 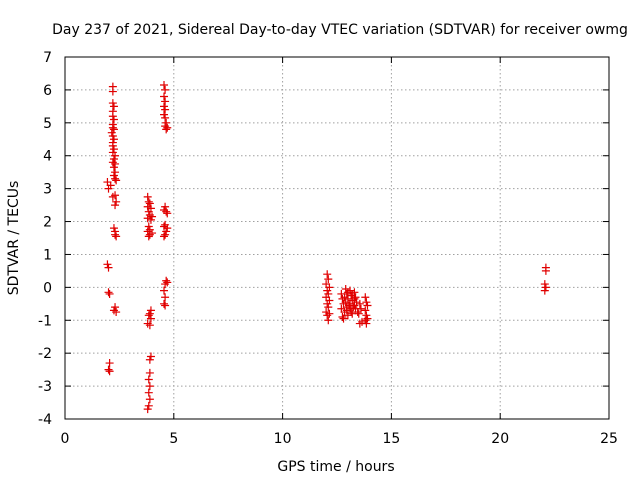 What do you see at coordinates (47, 91) in the screenshot?
I see `y-tick-label: 6` at bounding box center [47, 91].